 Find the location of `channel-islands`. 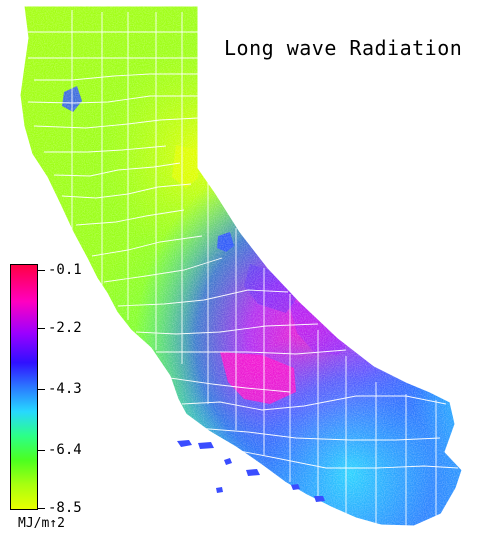

channel-islands is located at coordinates (251, 471).